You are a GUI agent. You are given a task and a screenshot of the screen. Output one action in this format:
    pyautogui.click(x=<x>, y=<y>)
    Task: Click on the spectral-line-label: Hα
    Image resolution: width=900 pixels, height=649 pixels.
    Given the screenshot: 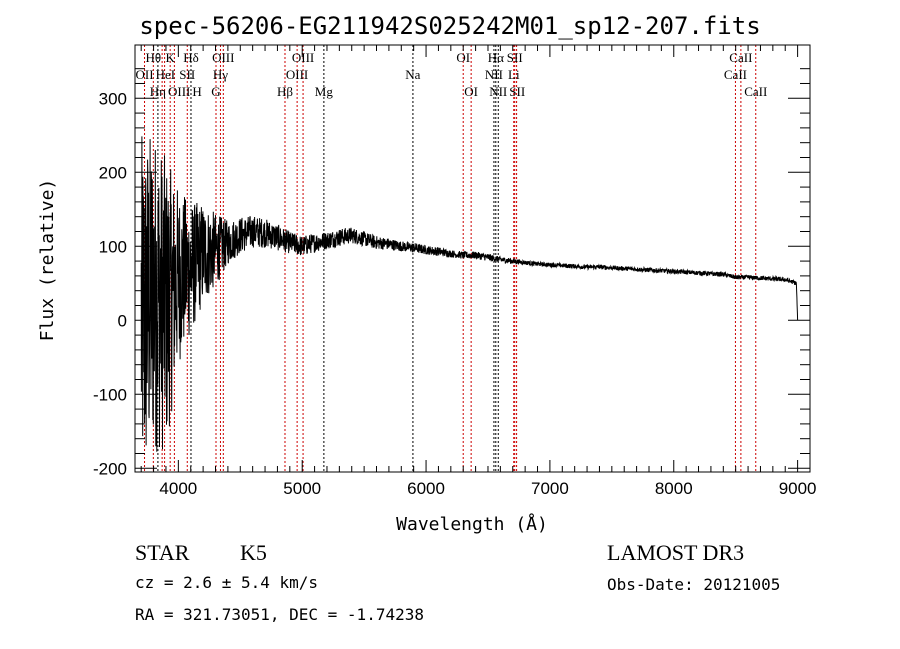 What is the action you would take?
    pyautogui.click(x=496, y=57)
    